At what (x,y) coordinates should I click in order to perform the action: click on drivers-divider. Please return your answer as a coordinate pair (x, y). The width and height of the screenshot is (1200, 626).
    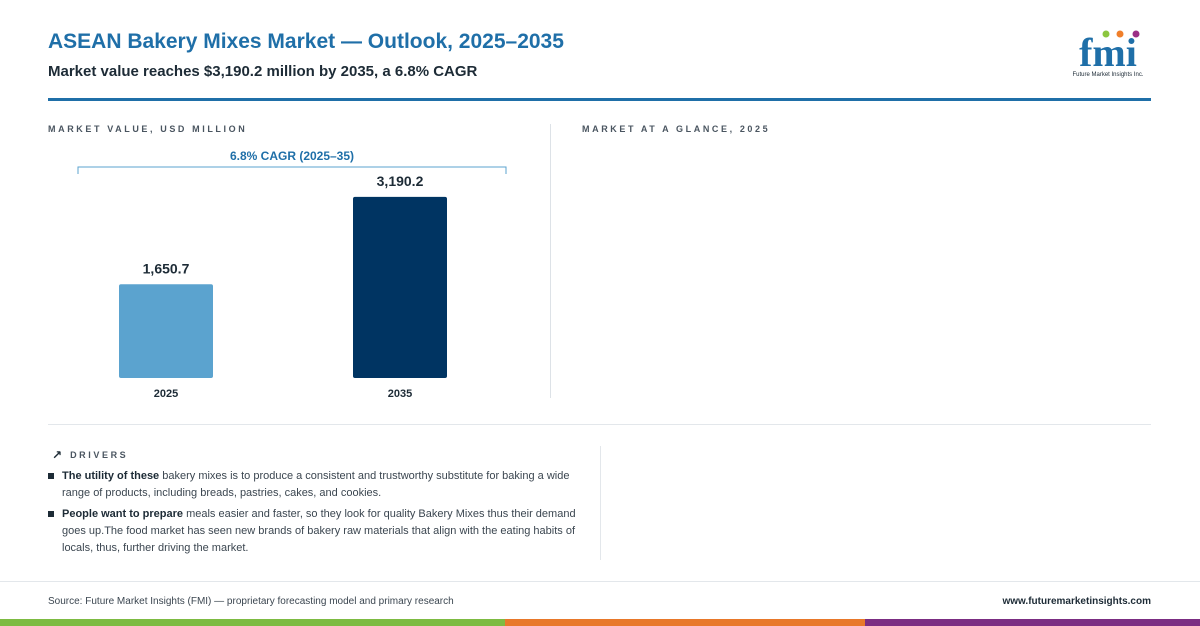
    Looking at the image, I should click on (600, 503).